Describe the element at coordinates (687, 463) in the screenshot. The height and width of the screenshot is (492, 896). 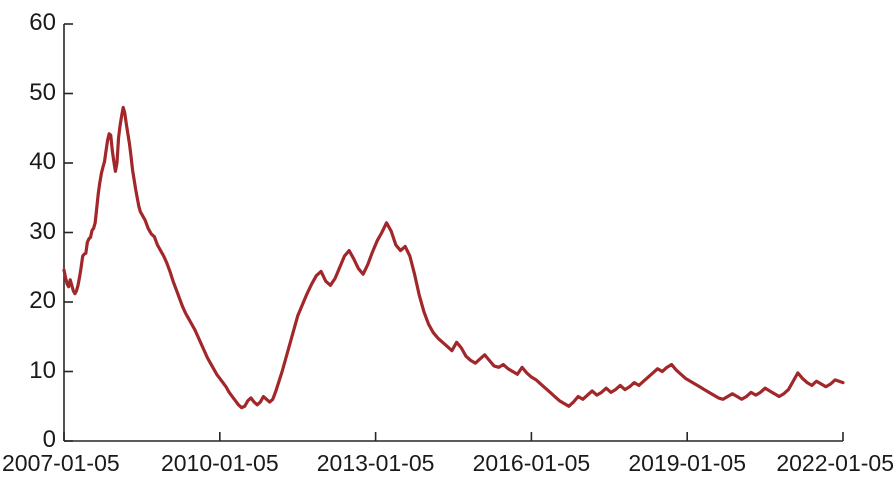
I see `x-tick-label: 2019-01-05` at that location.